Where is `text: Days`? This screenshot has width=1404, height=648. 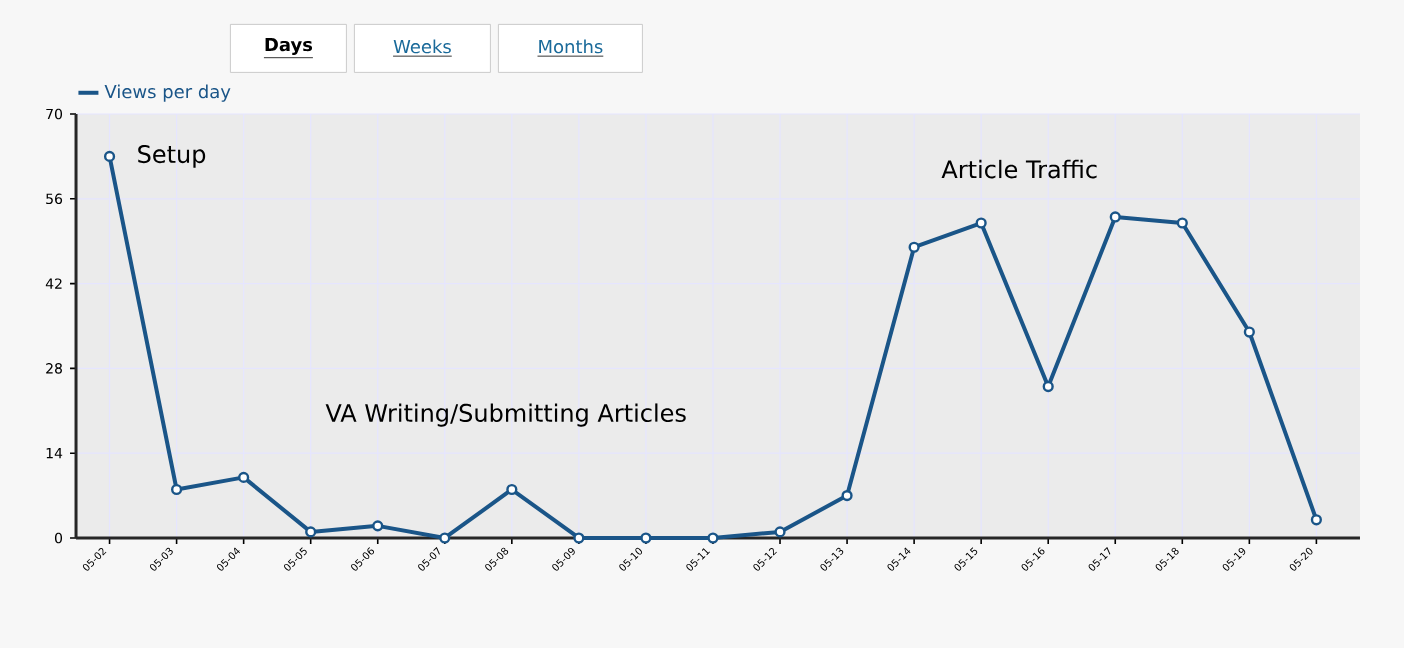 text: Days is located at coordinates (289, 46).